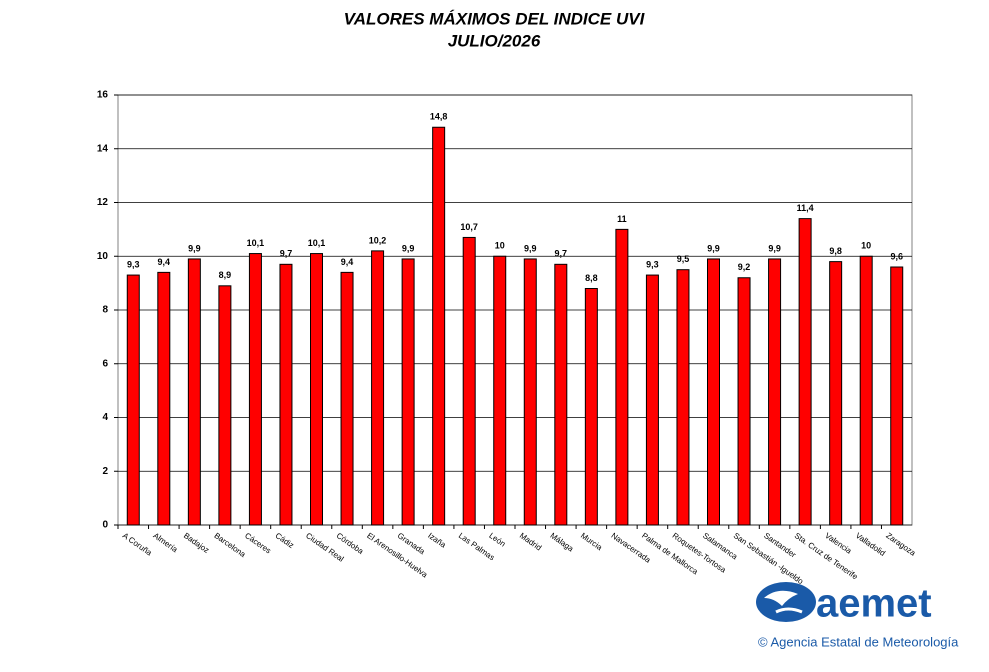 The height and width of the screenshot is (672, 989). What do you see at coordinates (437, 540) in the screenshot?
I see `x-tick-label: Izaña` at bounding box center [437, 540].